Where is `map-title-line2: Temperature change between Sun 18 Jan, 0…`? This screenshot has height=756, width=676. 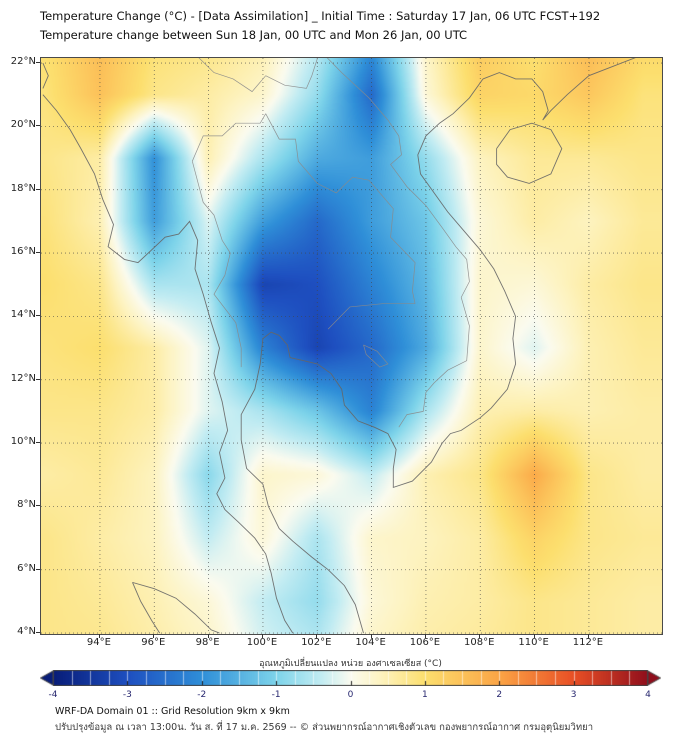
map-title-line2: Temperature change between Sun 18 Jan, 0… is located at coordinates (254, 35).